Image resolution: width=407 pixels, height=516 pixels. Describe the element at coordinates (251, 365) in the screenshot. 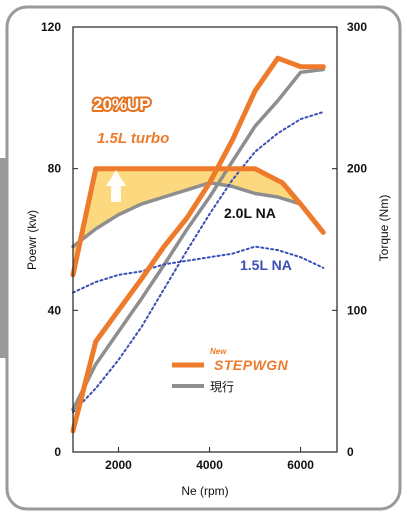

I see `legend-new-label: STEPWGN` at that location.